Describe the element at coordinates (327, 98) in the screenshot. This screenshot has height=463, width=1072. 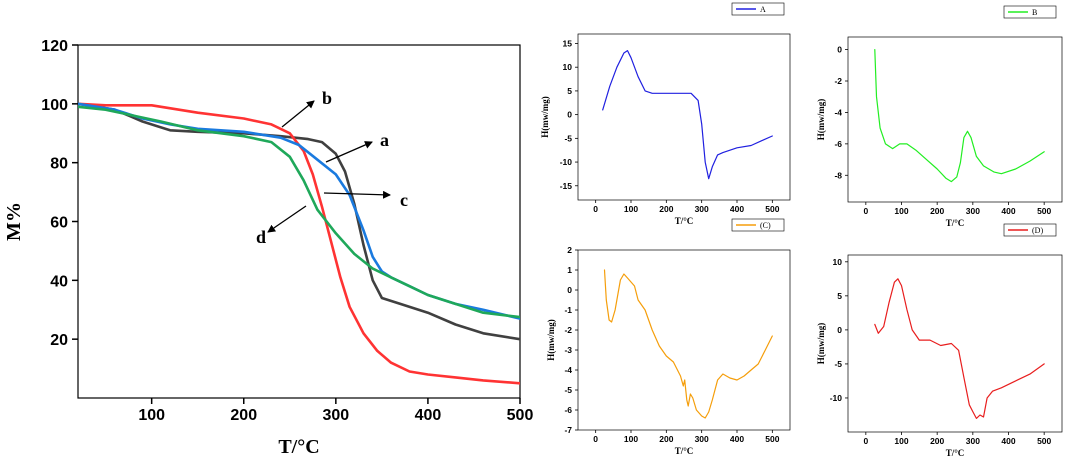
I see `annotation-label: b` at that location.